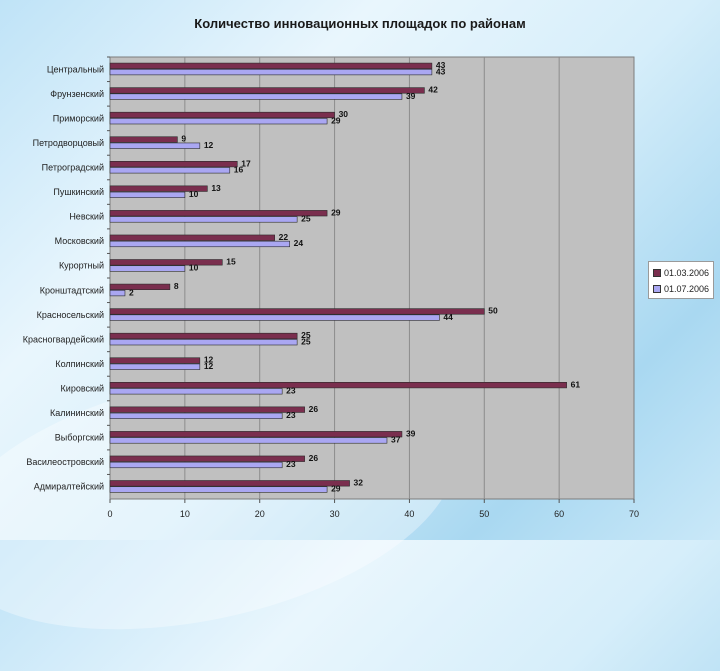 Image resolution: width=720 pixels, height=671 pixels. What do you see at coordinates (209, 360) in the screenshot?
I see `data-label-series-1: 12` at bounding box center [209, 360].